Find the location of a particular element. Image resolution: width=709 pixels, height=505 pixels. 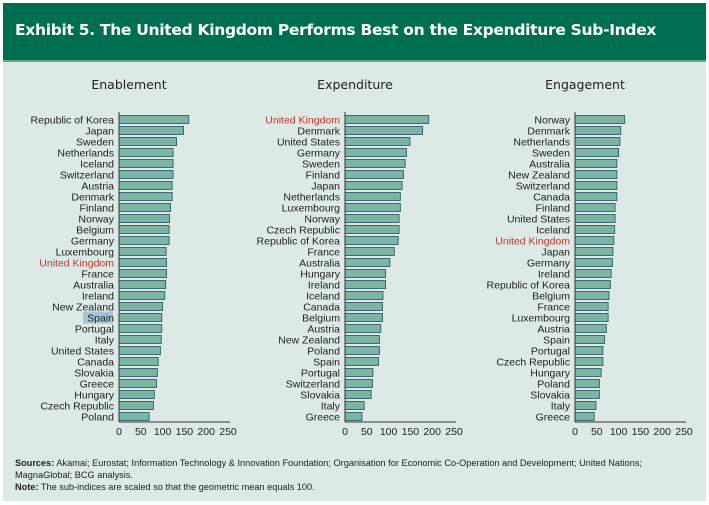

category-label: Finland is located at coordinates (553, 208).